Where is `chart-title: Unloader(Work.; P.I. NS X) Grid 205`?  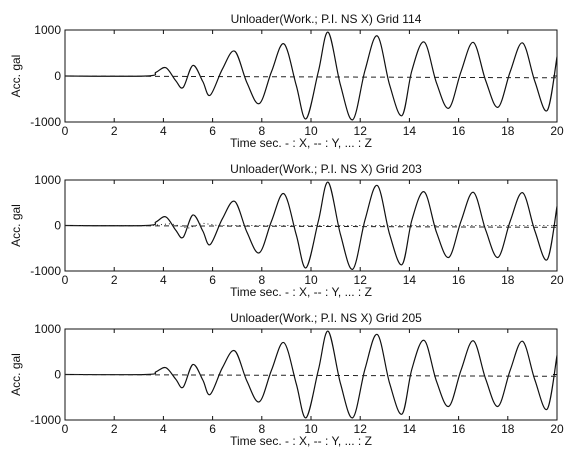 chart-title: Unloader(Work.; P.I. NS X) Grid 205 is located at coordinates (326, 318).